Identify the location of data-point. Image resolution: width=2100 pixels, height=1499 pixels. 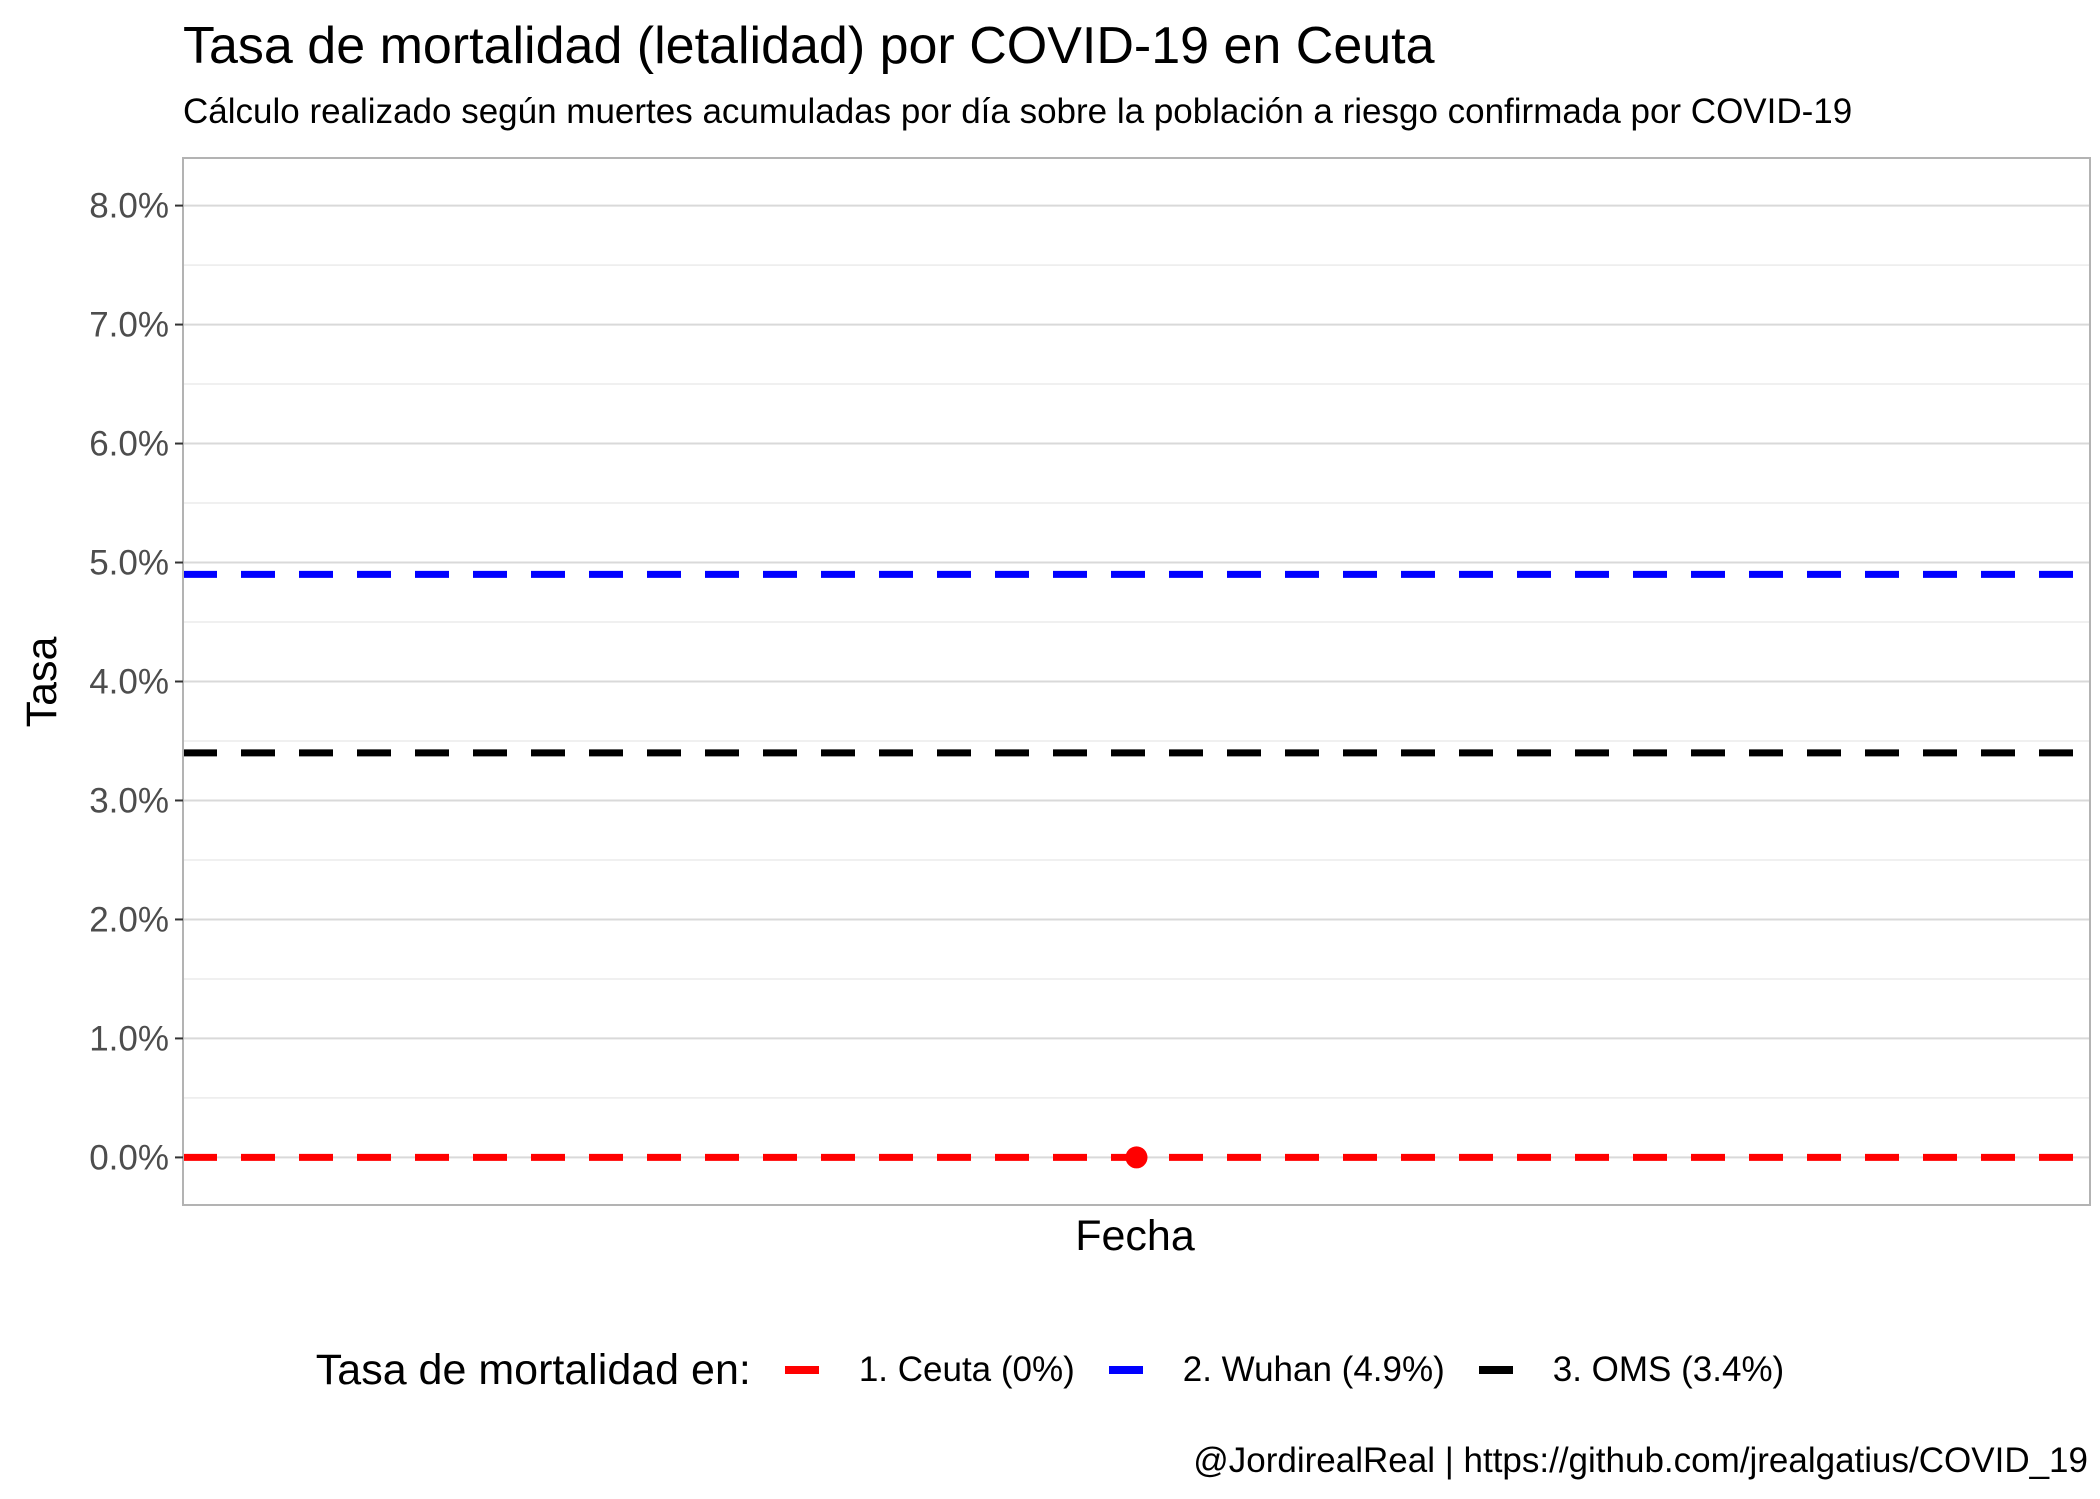
(1136, 1157).